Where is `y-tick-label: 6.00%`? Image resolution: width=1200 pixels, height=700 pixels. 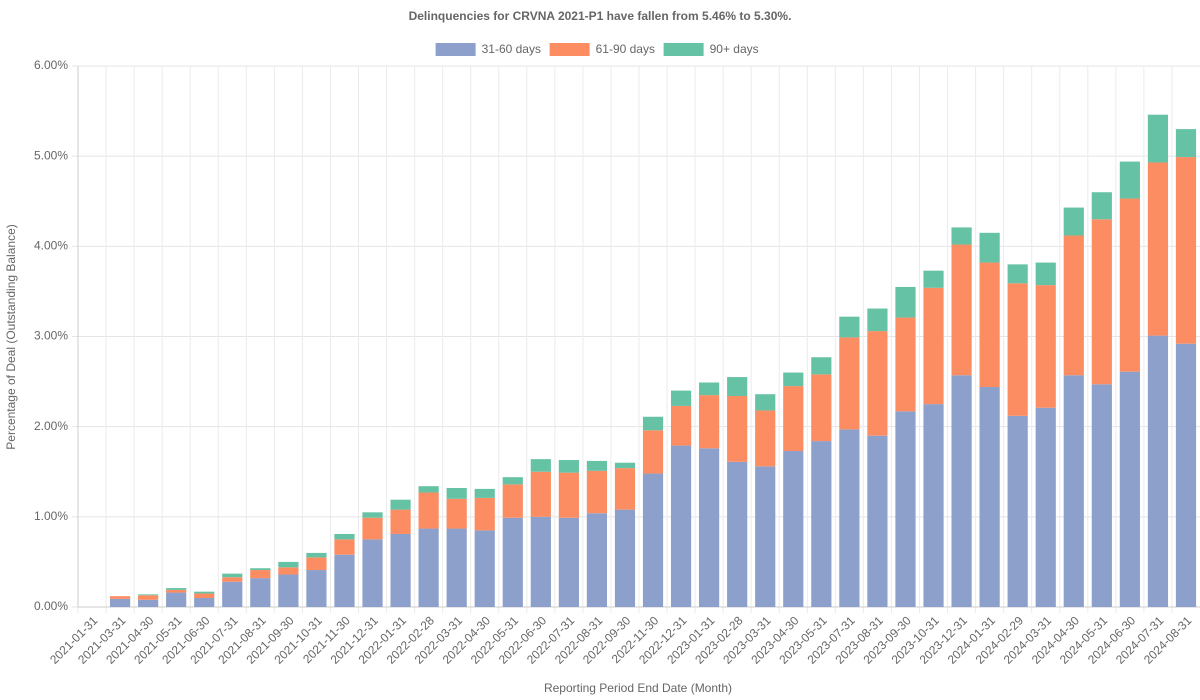 y-tick-label: 6.00% is located at coordinates (51, 65).